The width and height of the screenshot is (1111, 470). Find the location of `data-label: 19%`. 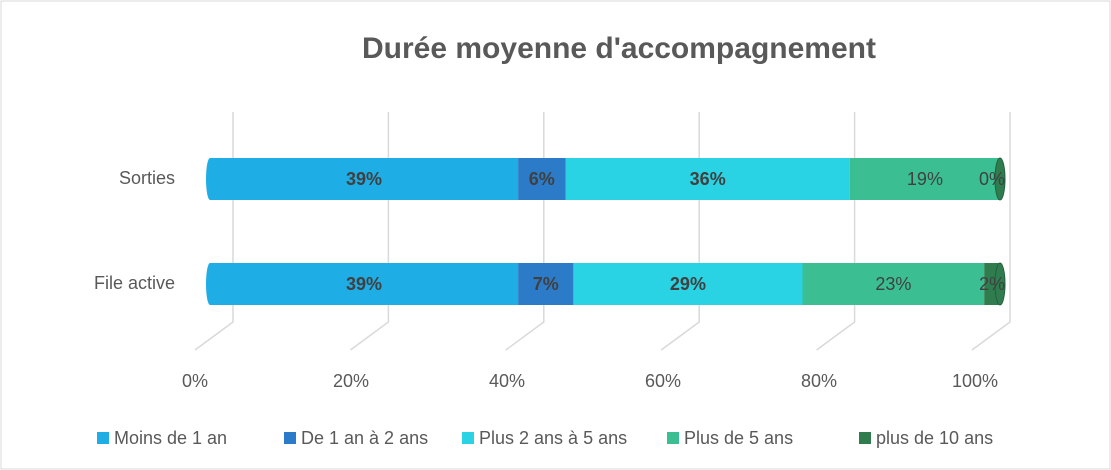

data-label: 19% is located at coordinates (925, 179).